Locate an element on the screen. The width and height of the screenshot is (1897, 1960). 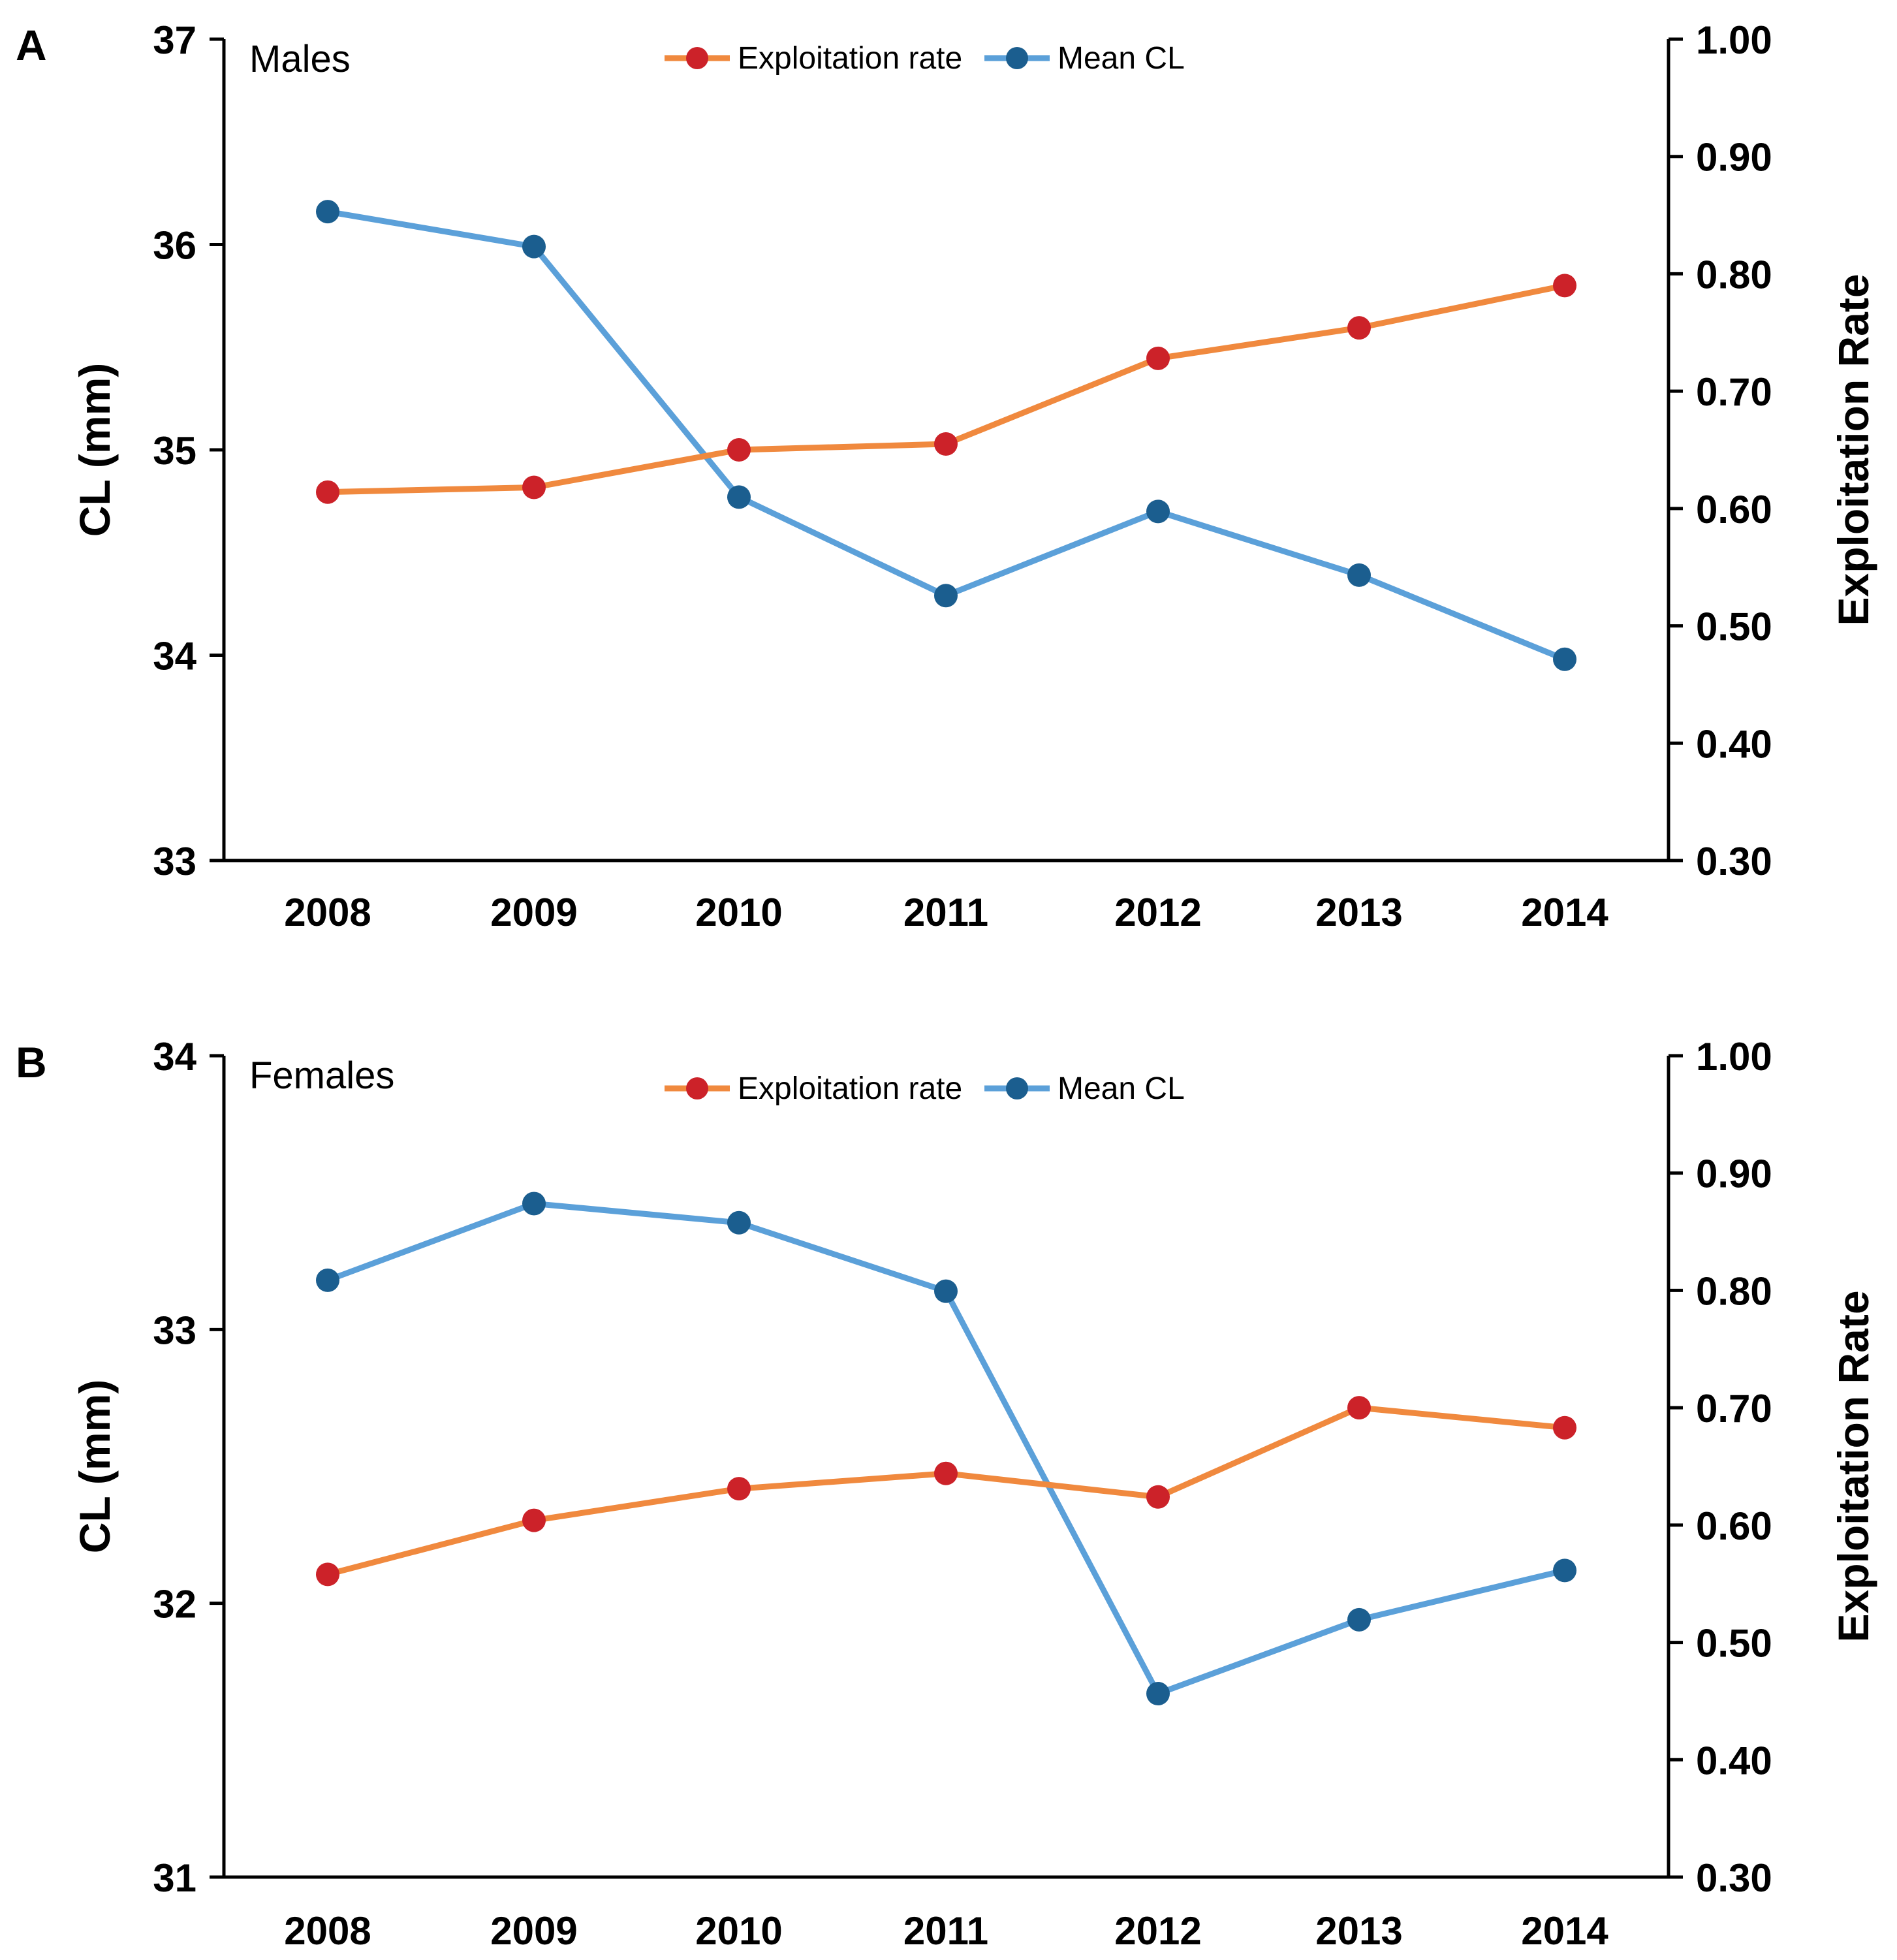
panel-letter: B is located at coordinates (31, 1062).